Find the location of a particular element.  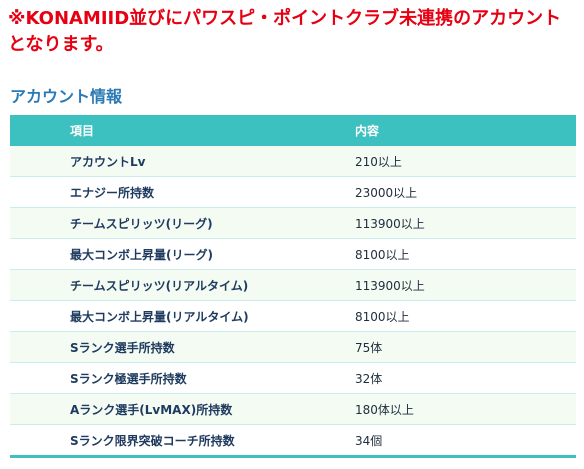

row-item: Aランク選手(LvMAX)所持数 is located at coordinates (182, 409).